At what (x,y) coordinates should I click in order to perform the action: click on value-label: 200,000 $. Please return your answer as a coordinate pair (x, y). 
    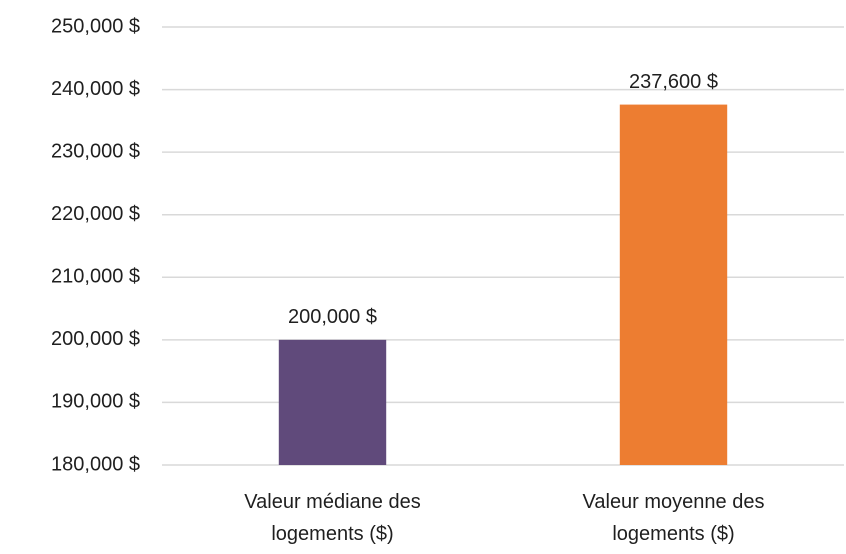
    Looking at the image, I should click on (332, 317).